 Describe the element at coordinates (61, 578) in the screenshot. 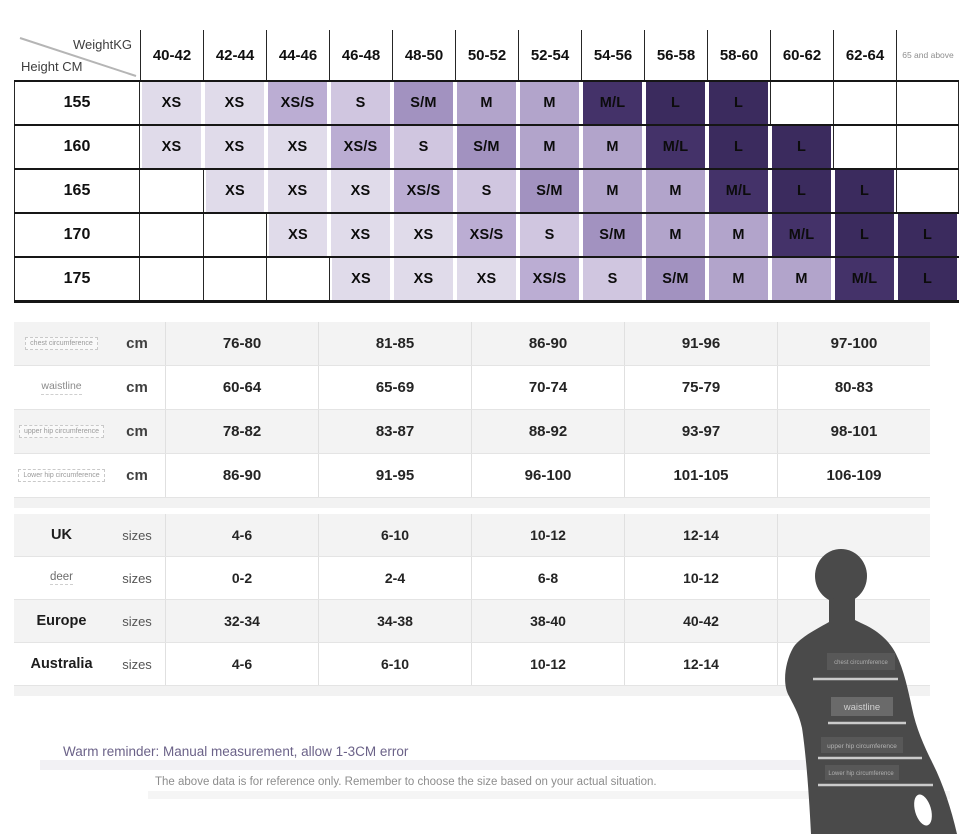

I see `region-label-text: deer` at that location.